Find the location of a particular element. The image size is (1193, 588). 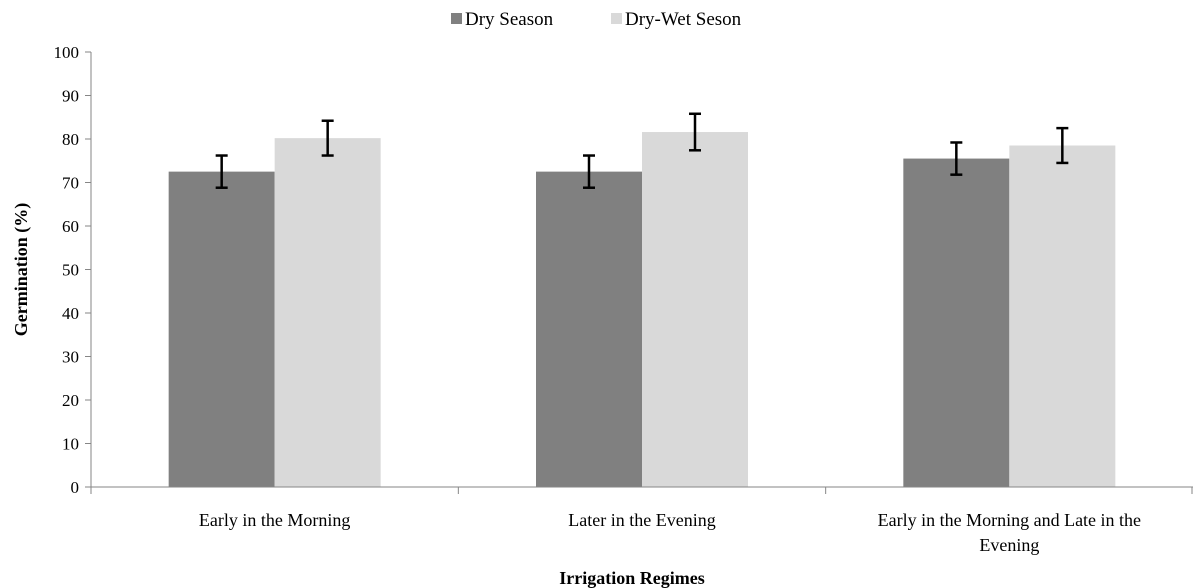

legend-label: Dry Season is located at coordinates (509, 19).